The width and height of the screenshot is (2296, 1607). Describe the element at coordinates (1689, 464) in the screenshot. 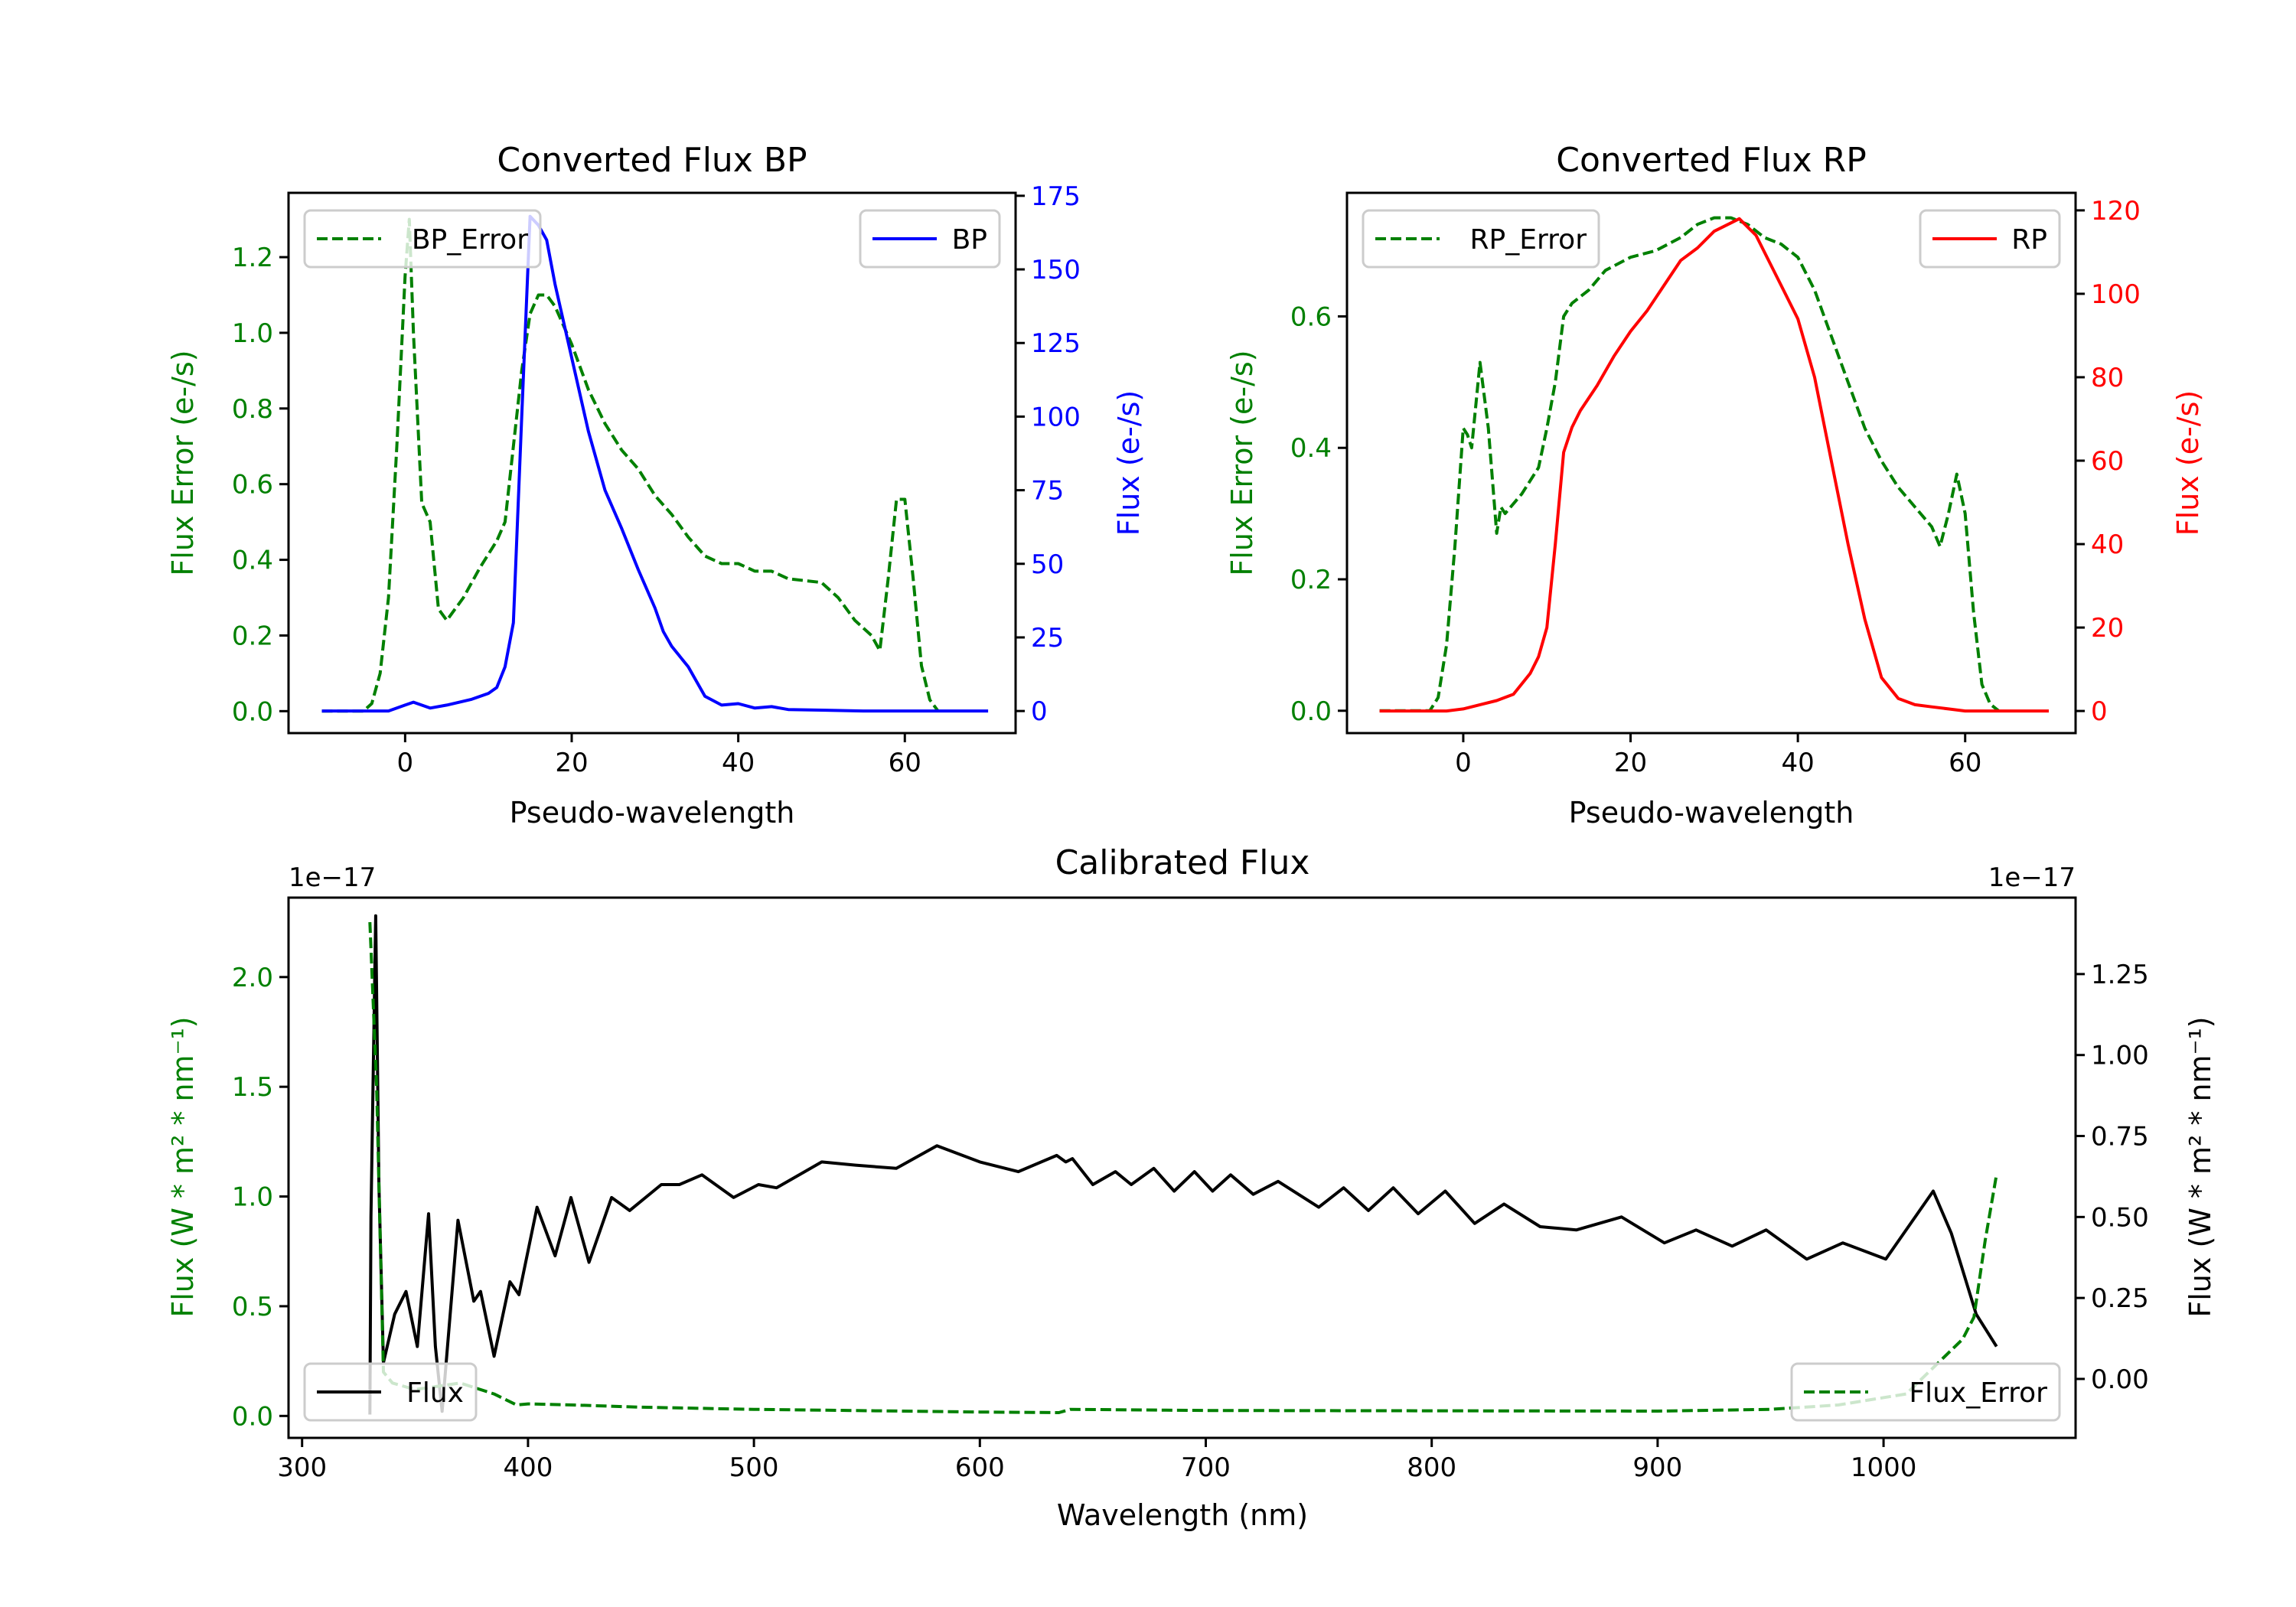

I see `series-rp-error` at that location.